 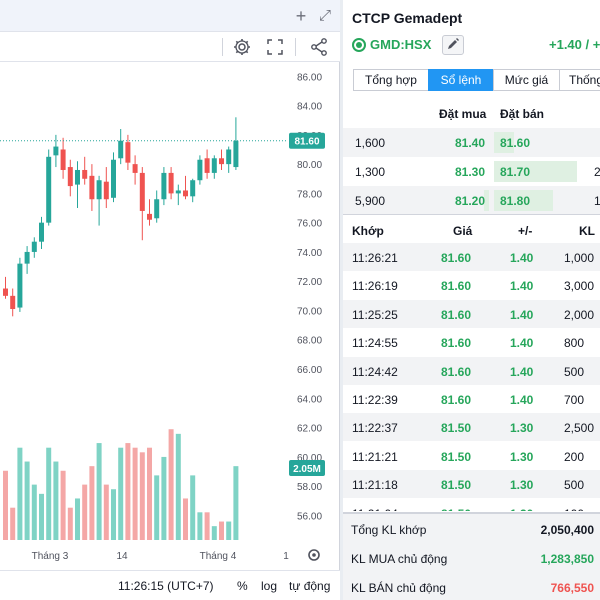 I want to click on bid-price: 81.20, so click(x=470, y=201).